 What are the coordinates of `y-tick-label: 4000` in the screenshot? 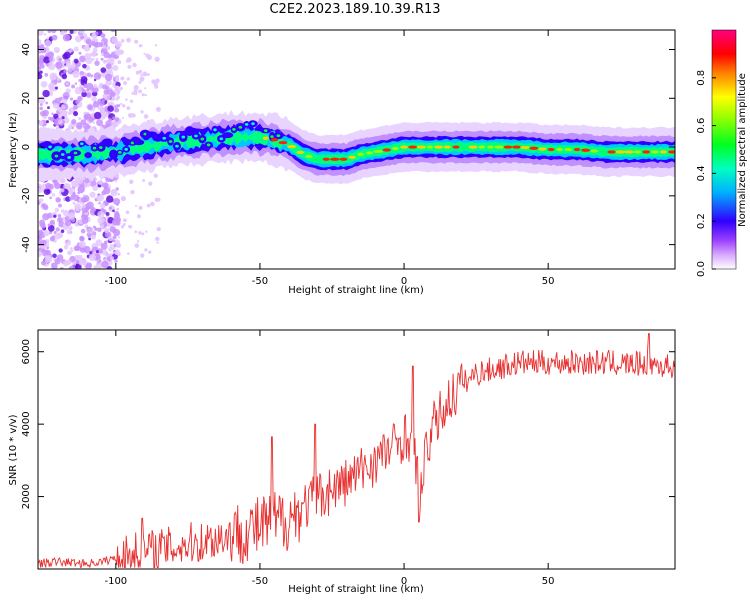 It's located at (26, 423).